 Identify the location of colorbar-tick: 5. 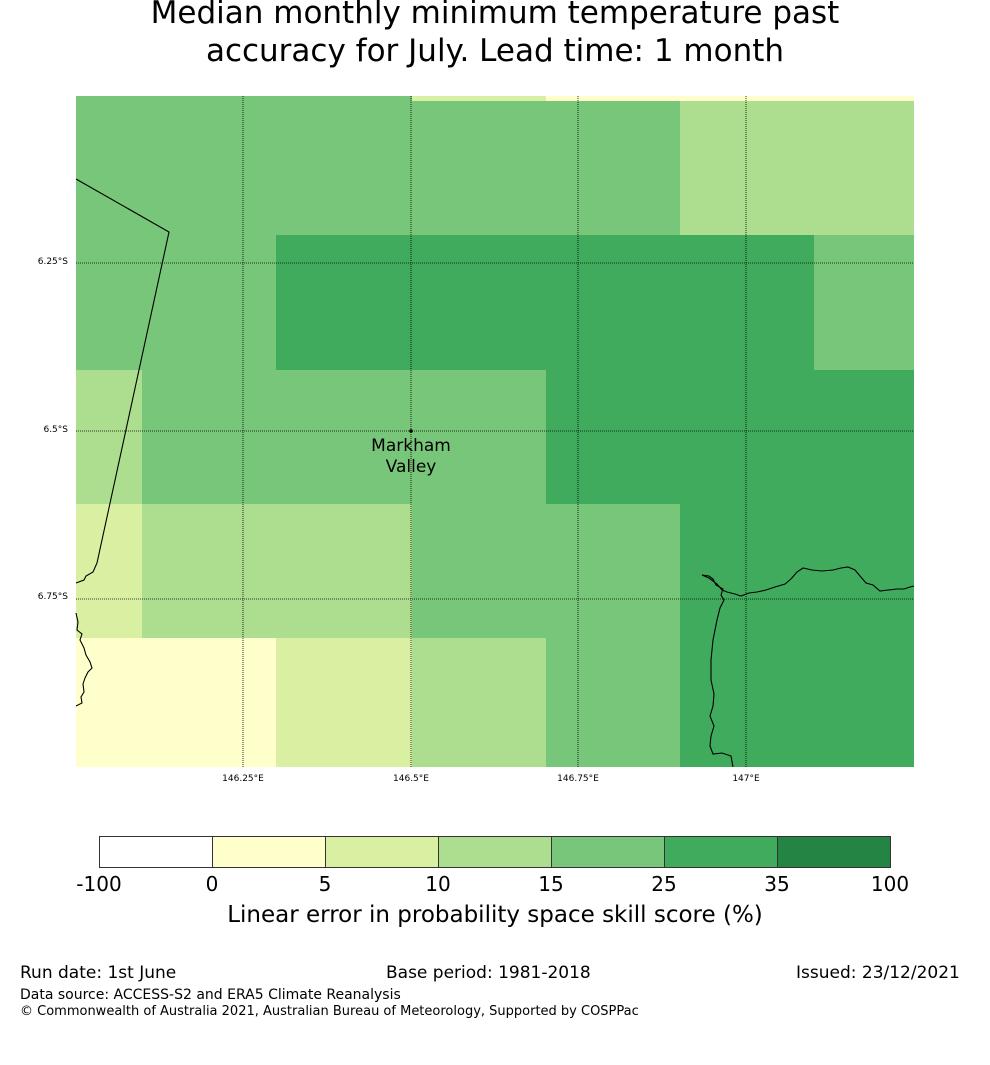
(325, 884).